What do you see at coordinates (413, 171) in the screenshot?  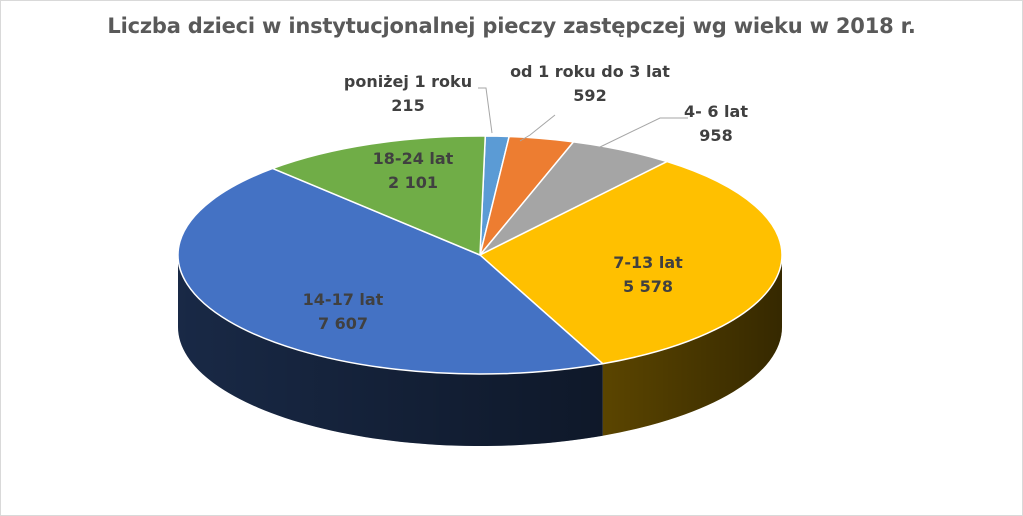 I see `data-label-6: 18-24 lat 2 101` at bounding box center [413, 171].